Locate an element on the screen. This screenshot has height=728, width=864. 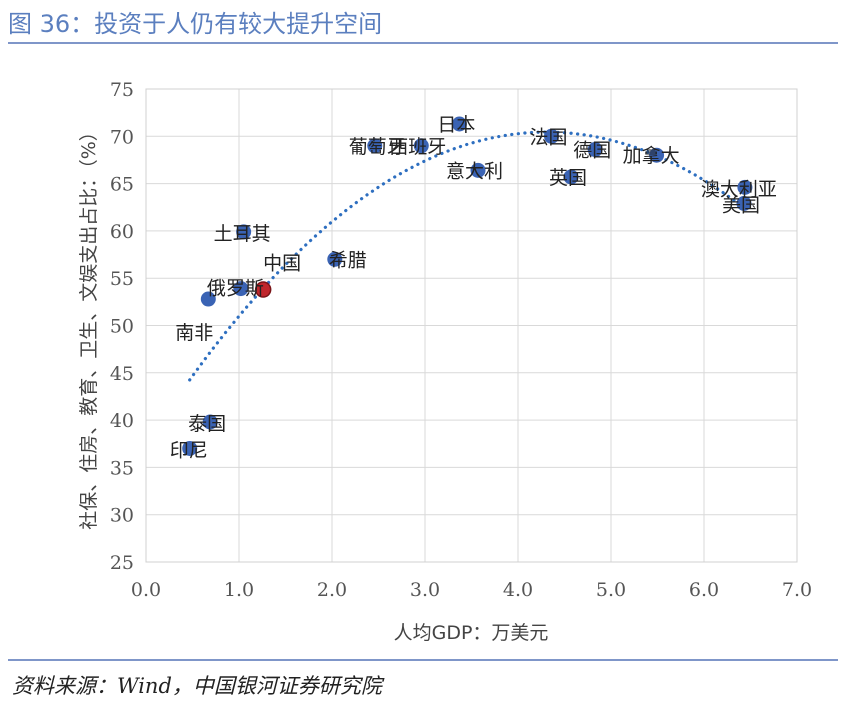
y-tick-label: 45 is located at coordinates (122, 374).